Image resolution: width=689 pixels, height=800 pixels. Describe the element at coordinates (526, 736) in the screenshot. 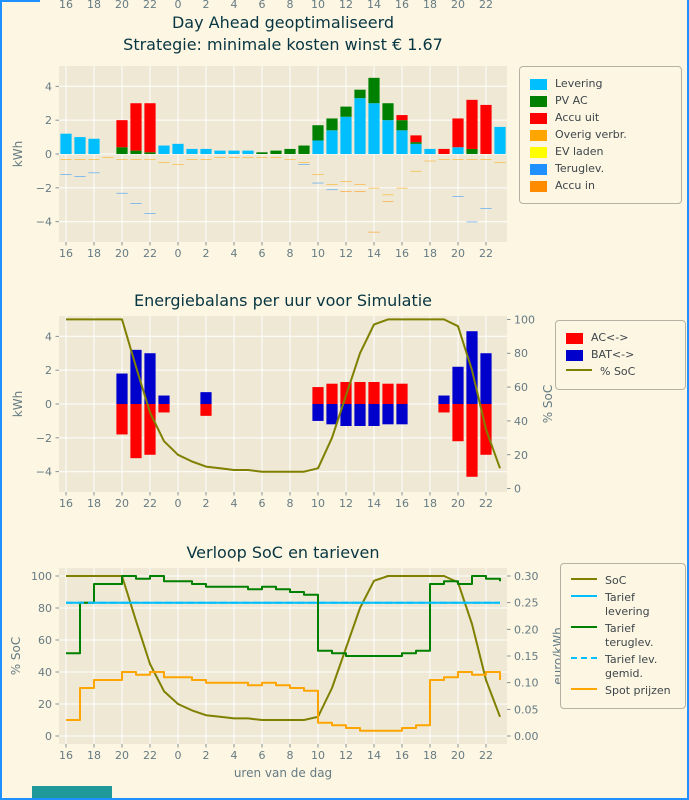

I see `svg-text: 0.00` at that location.